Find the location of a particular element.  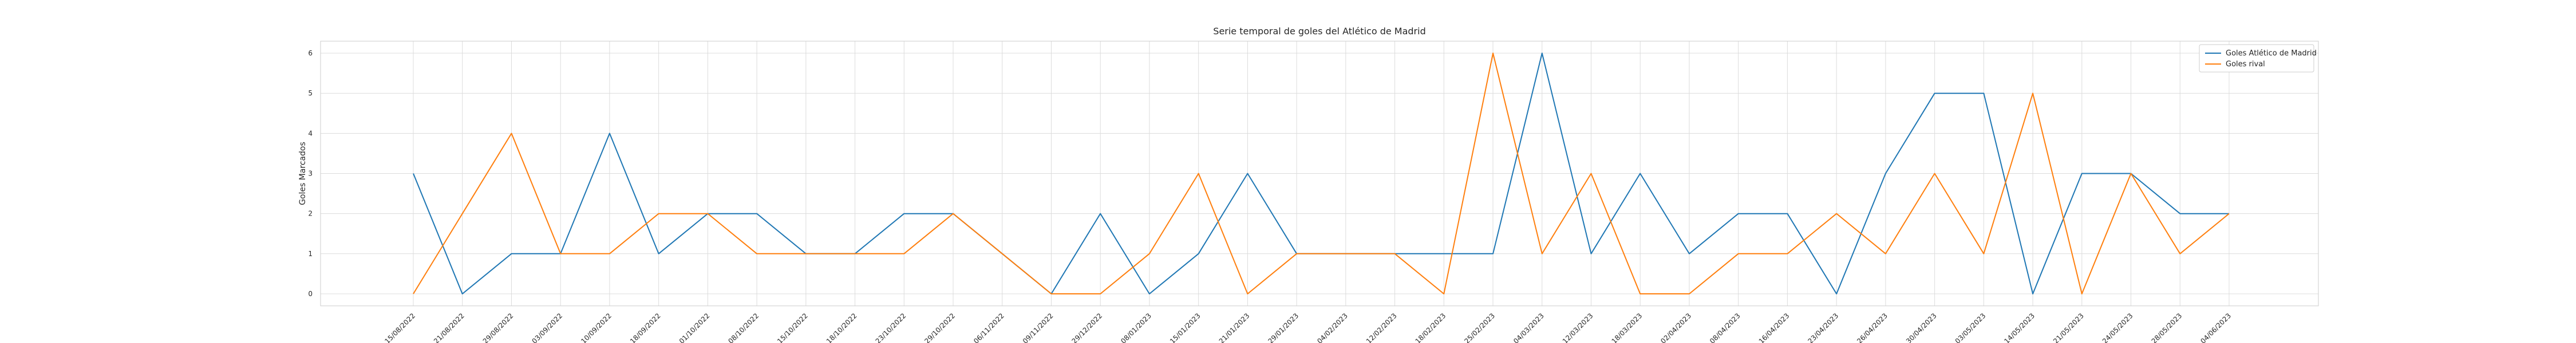

y-tick-label: 4 is located at coordinates (310, 133).